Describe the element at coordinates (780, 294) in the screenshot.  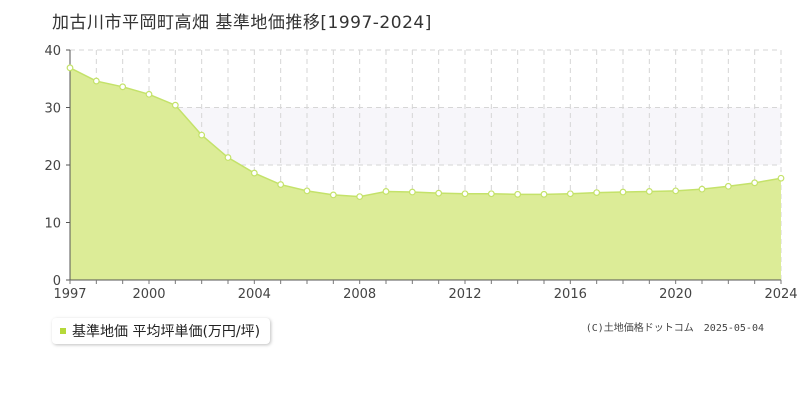
I see `x-tick-label: 2024` at that location.